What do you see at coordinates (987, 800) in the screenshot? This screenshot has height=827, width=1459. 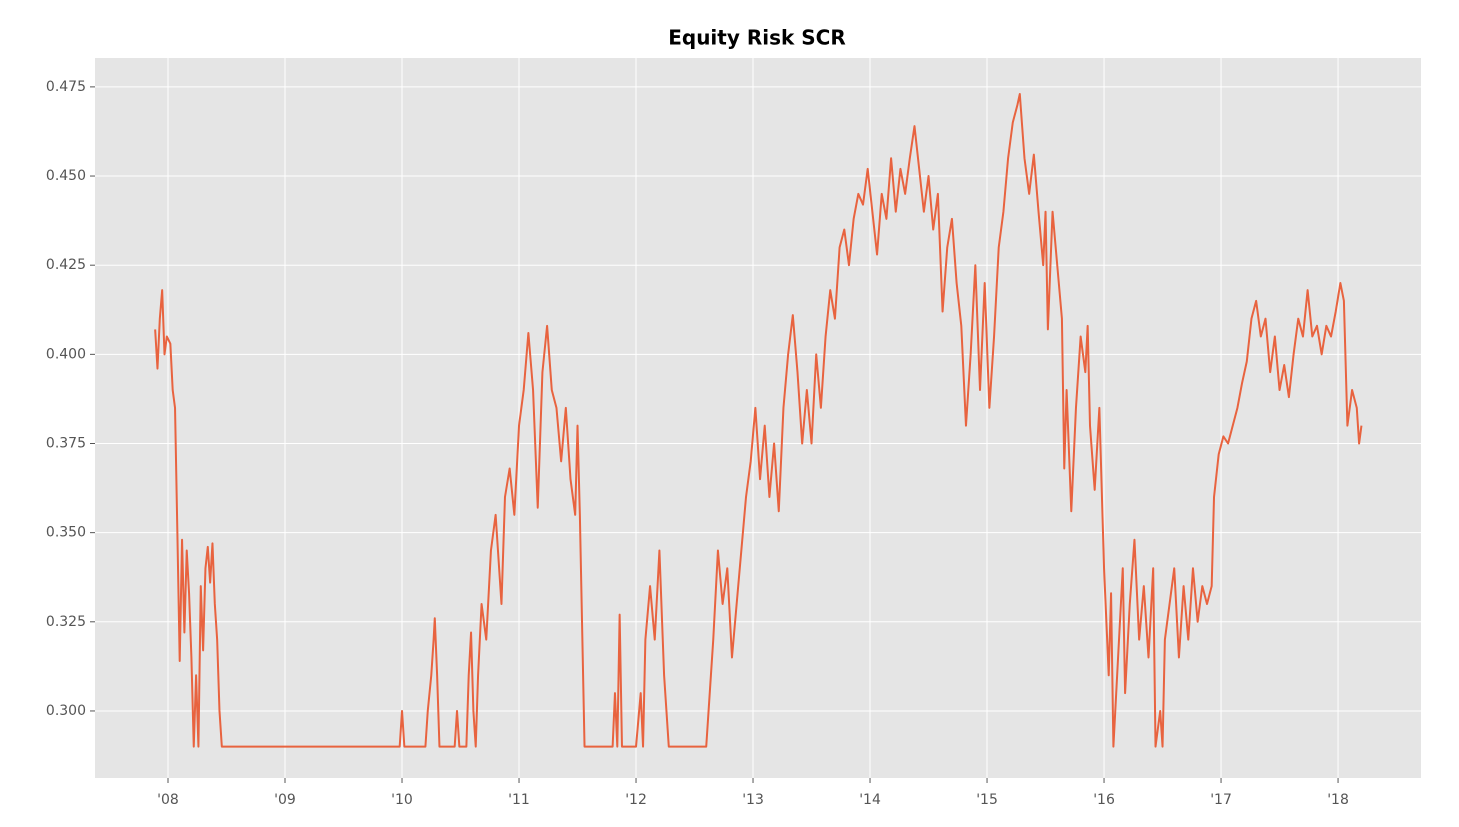 I see `x-tick-label: '15` at bounding box center [987, 800].